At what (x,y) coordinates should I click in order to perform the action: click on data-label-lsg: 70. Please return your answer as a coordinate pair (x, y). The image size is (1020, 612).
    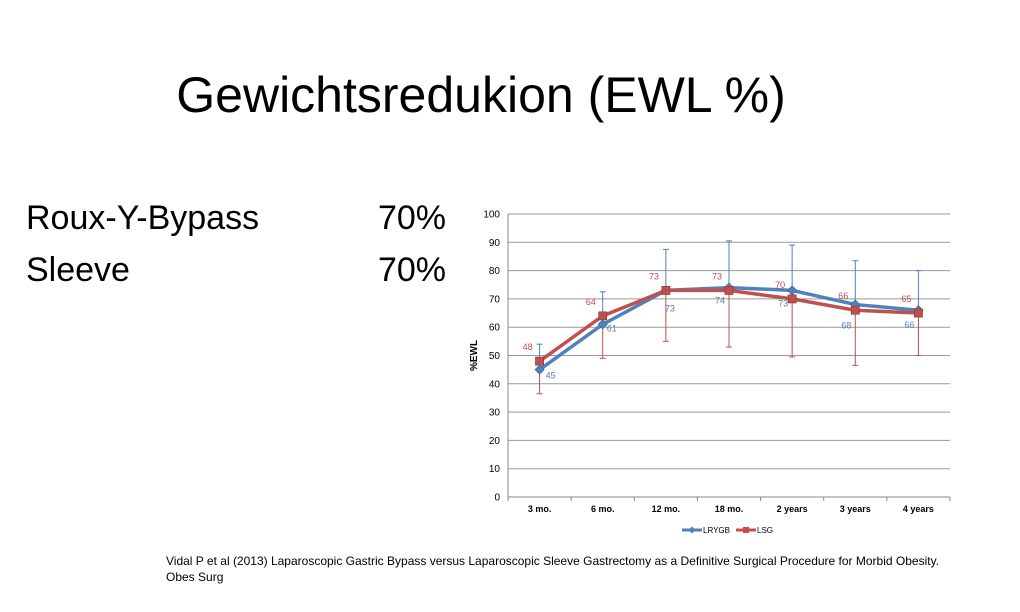
    Looking at the image, I should click on (780, 285).